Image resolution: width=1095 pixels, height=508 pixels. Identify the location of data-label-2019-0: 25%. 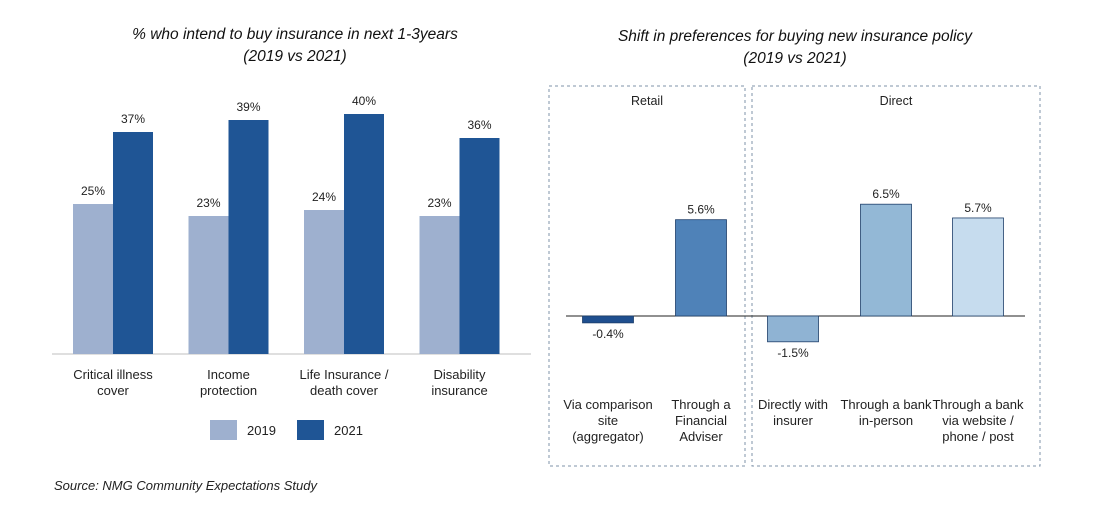
(93, 191).